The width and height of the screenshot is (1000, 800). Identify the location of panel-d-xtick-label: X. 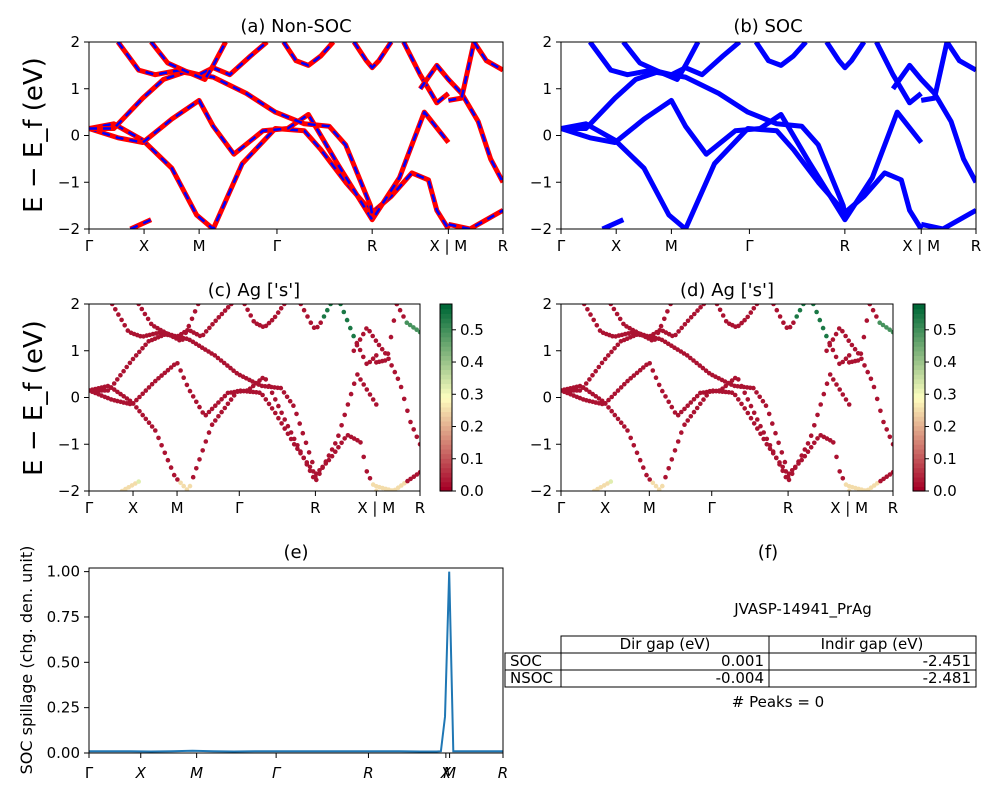
(605, 508).